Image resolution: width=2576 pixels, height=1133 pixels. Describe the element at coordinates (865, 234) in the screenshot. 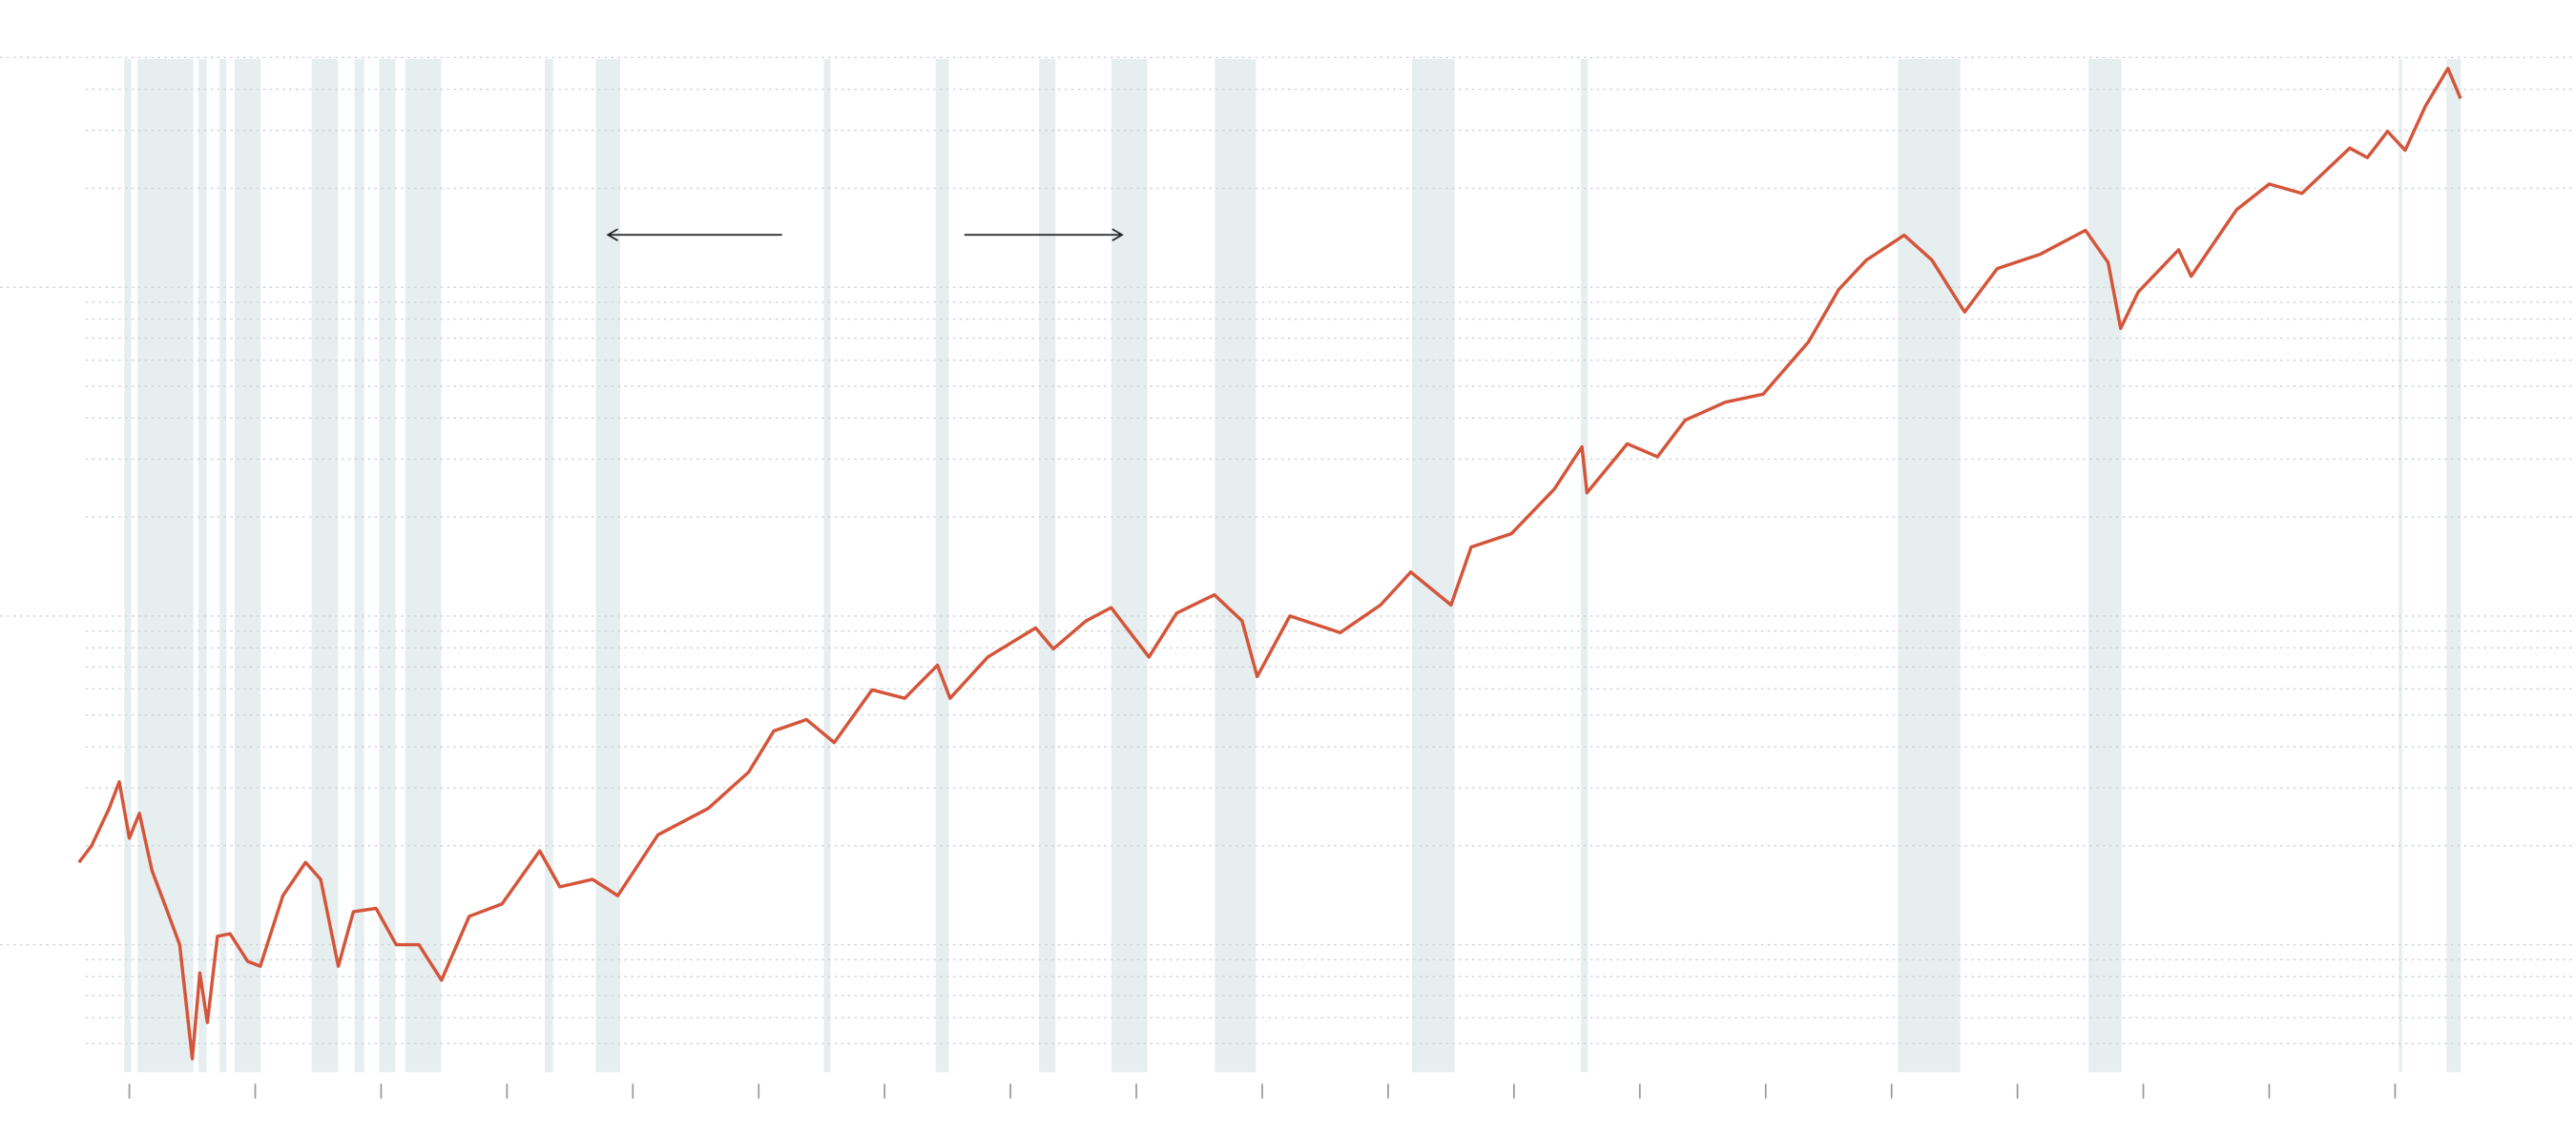

I see `arrows` at that location.